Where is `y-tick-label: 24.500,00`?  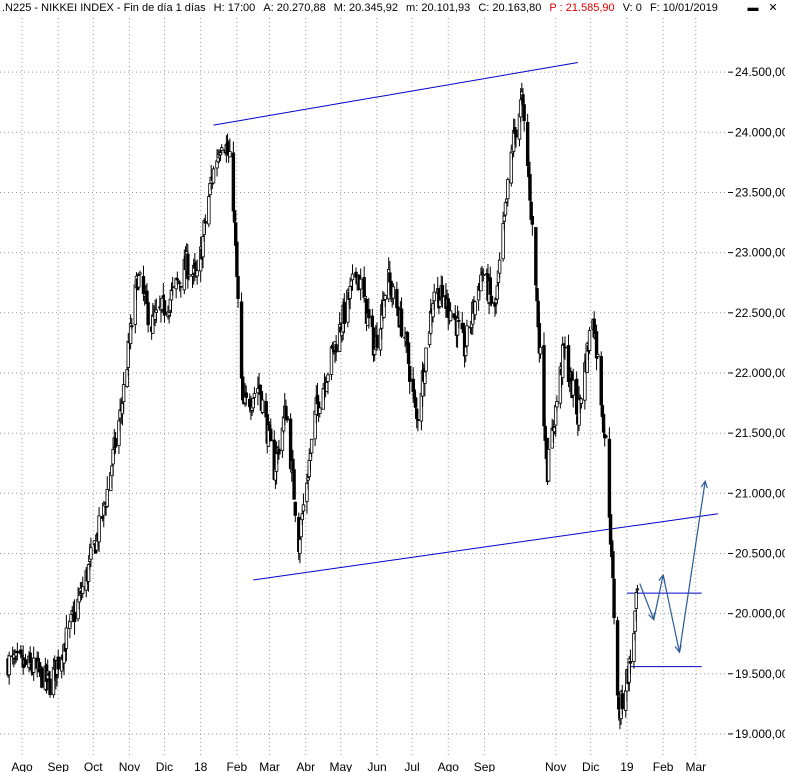 y-tick-label: 24.500,00 is located at coordinates (760, 72).